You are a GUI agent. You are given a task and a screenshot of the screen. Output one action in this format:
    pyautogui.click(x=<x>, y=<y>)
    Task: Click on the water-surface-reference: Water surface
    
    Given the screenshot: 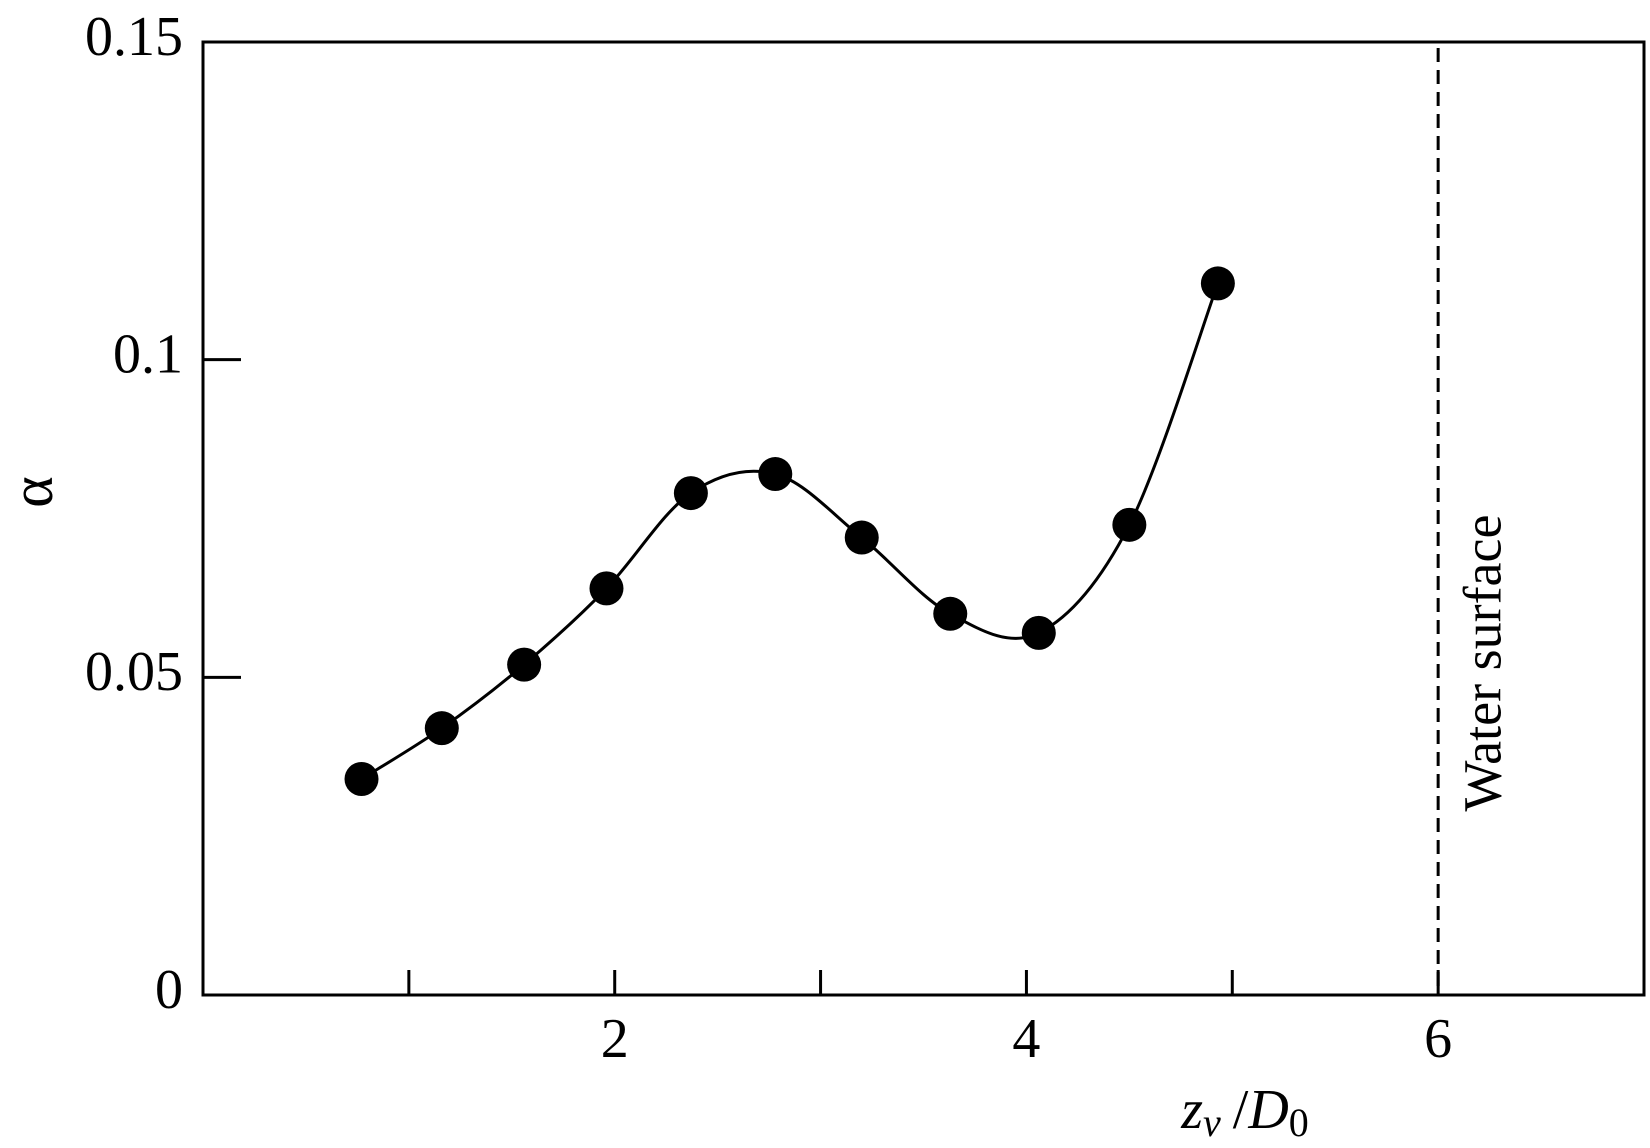 What is the action you would take?
    pyautogui.click(x=1474, y=521)
    